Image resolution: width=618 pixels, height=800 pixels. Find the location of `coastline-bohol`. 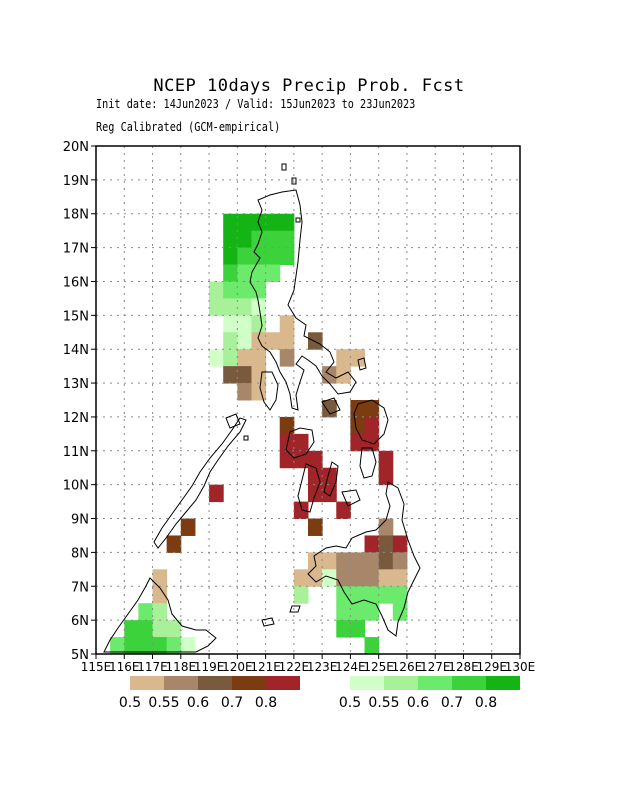

coastline-bohol is located at coordinates (351, 498).